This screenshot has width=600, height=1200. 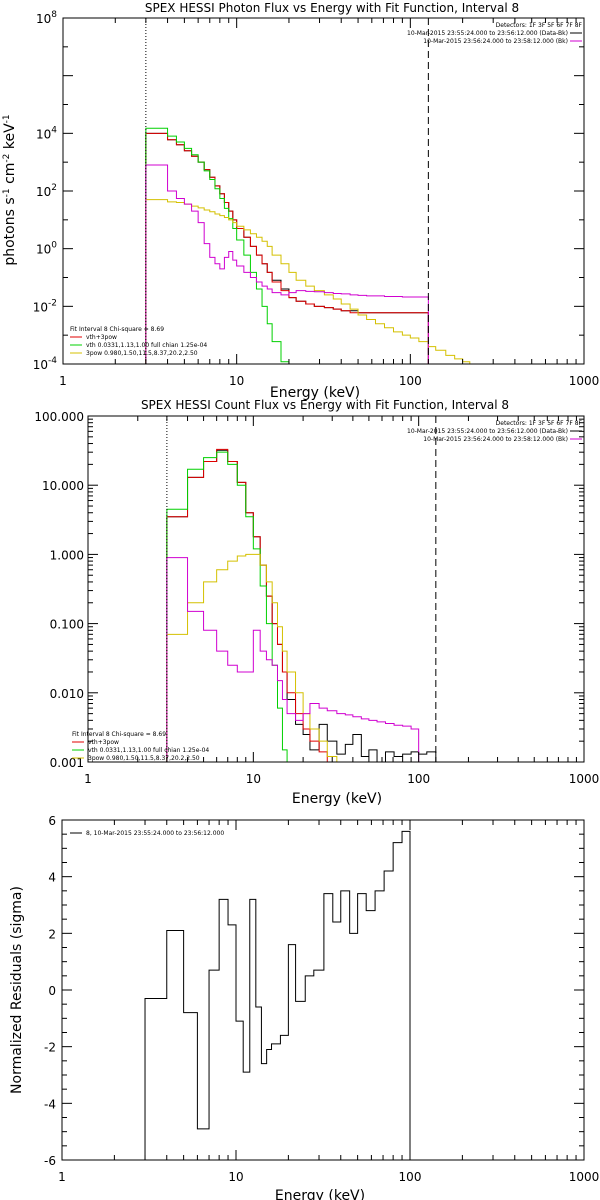 What do you see at coordinates (418, 779) in the screenshot?
I see `count-x-tick-label: 100` at bounding box center [418, 779].